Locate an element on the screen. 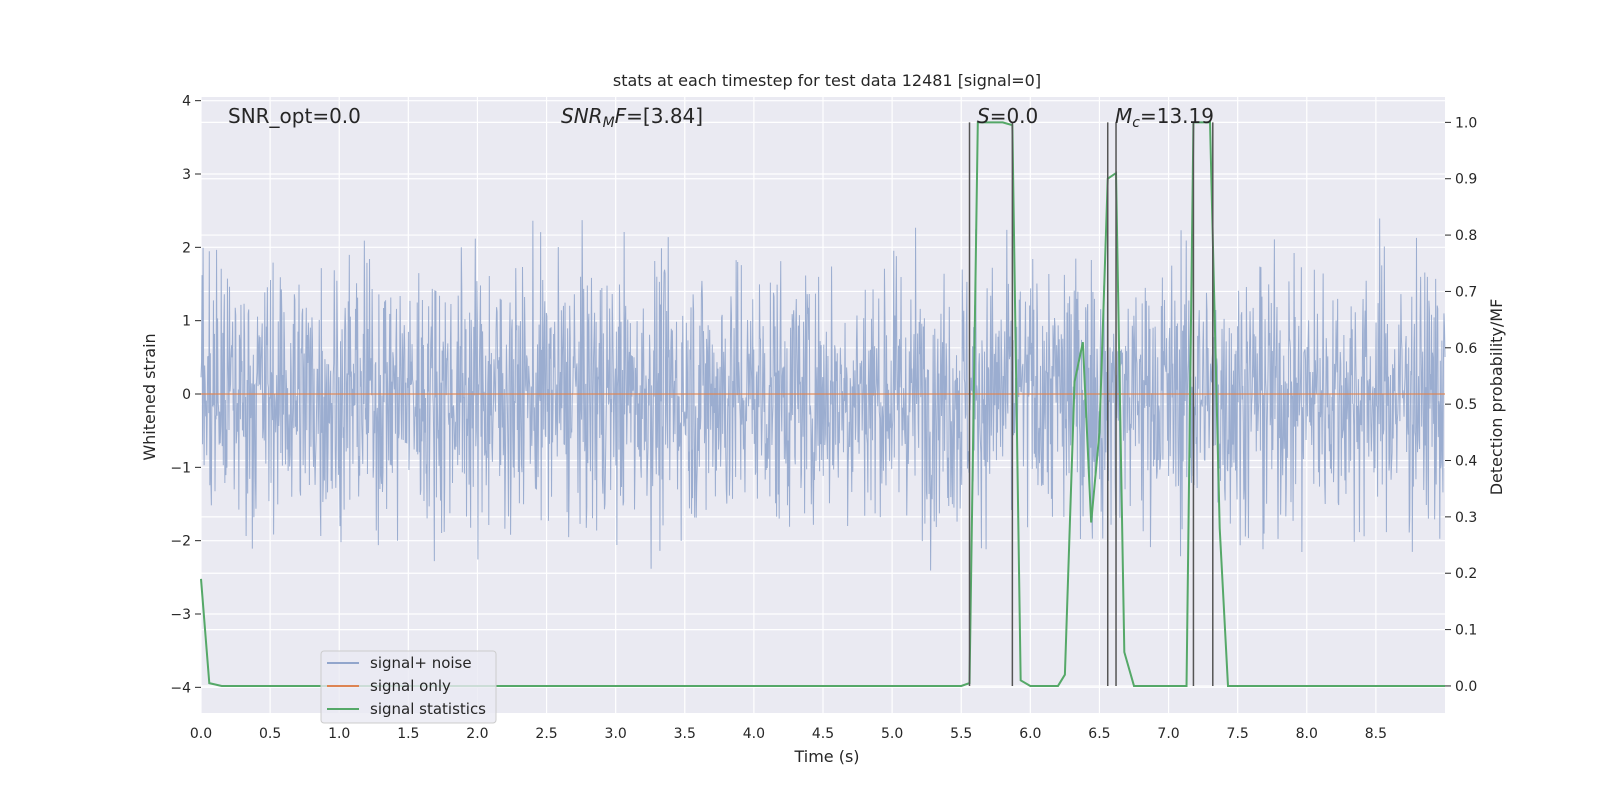 The width and height of the screenshot is (1600, 800). x-tick-label: 4.5 is located at coordinates (823, 734).